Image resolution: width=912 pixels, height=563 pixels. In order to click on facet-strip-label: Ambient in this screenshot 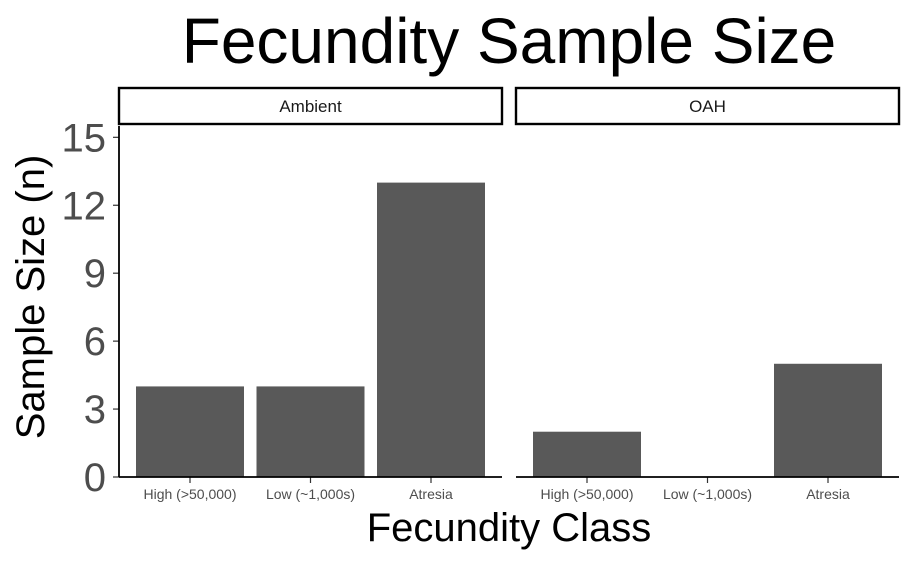, I will do `click(310, 106)`.